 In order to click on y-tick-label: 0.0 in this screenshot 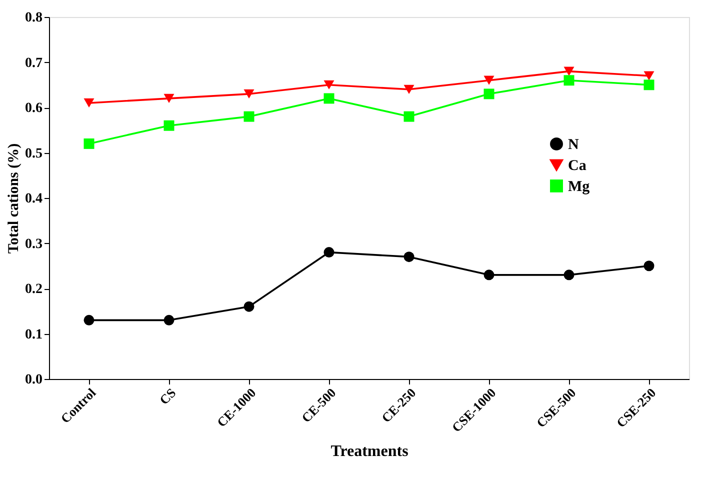, I will do `click(33, 380)`.